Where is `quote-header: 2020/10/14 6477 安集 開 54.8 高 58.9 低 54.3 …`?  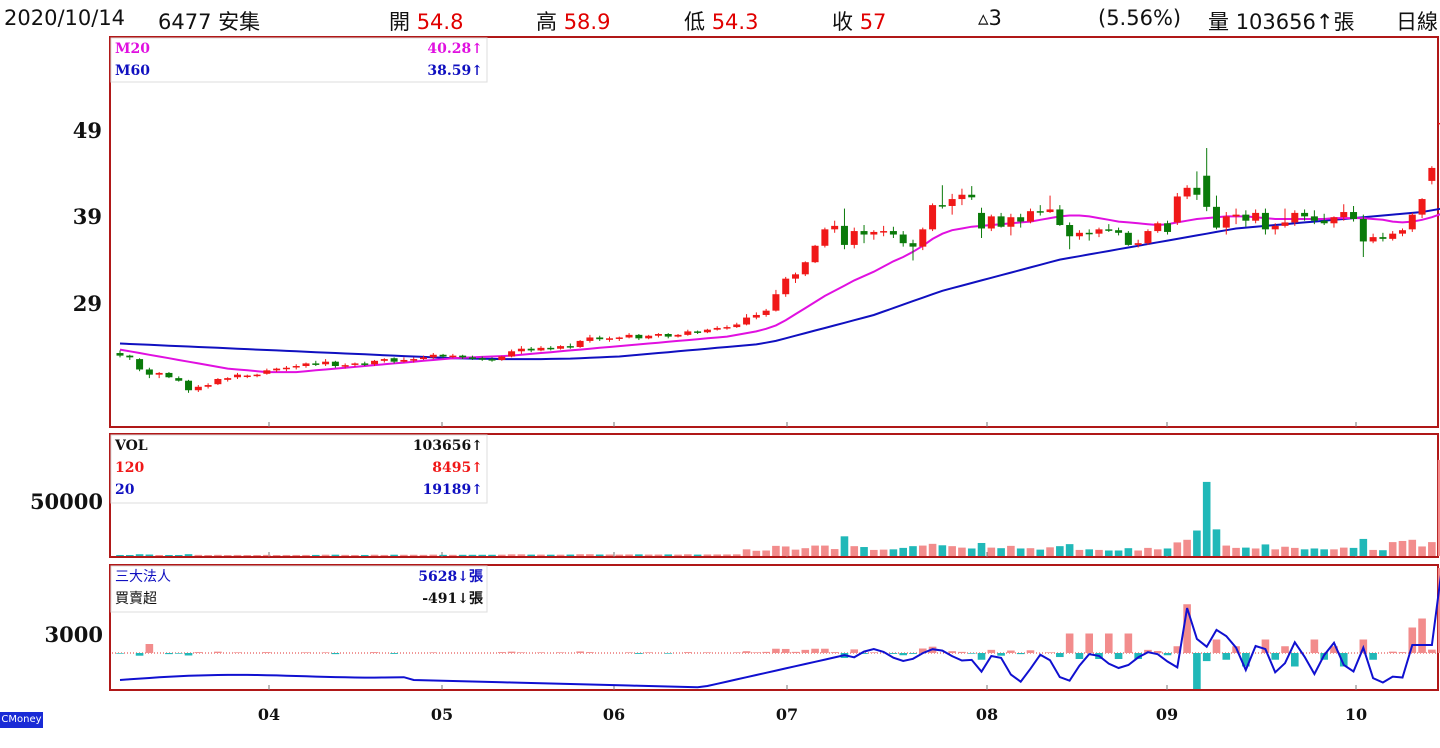
quote-header: 2020/10/14 6477 安集 開 54.8 高 58.9 低 54.3 … is located at coordinates (720, 18).